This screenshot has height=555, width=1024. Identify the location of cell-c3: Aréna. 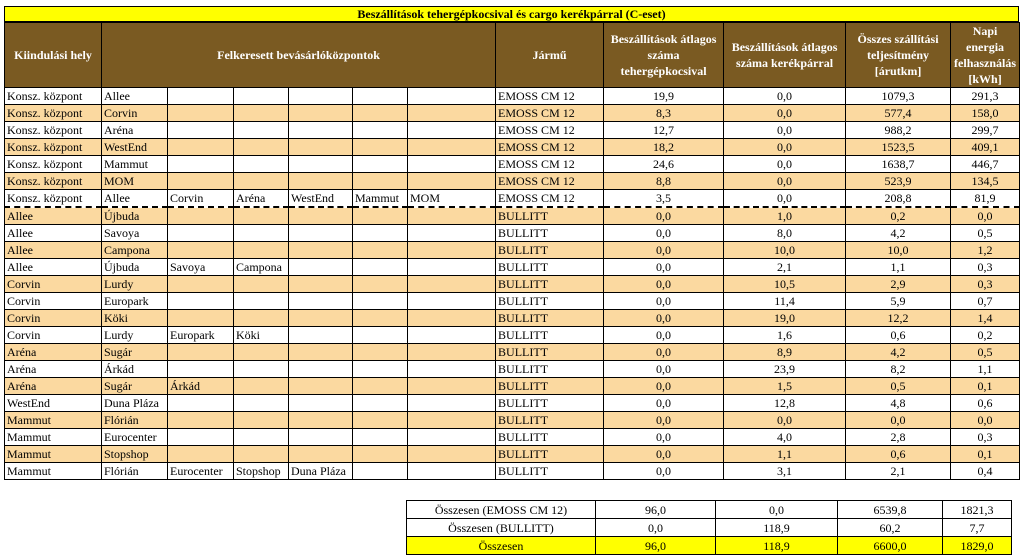
(261, 198).